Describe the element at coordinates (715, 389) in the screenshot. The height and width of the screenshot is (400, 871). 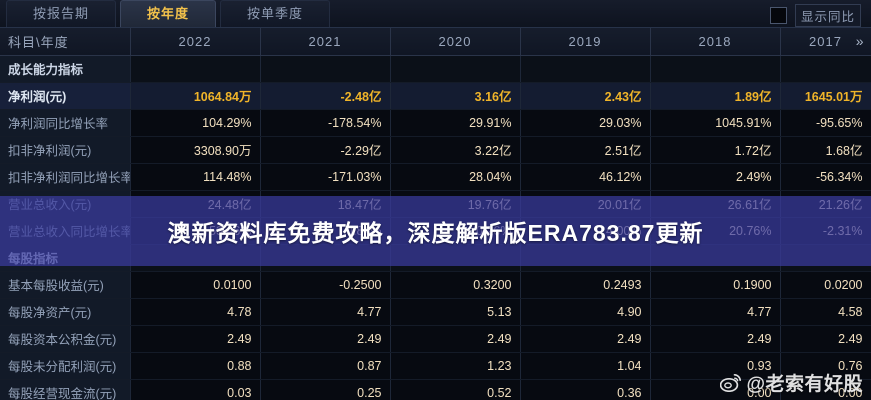
I see `table-cell: 0.00` at that location.